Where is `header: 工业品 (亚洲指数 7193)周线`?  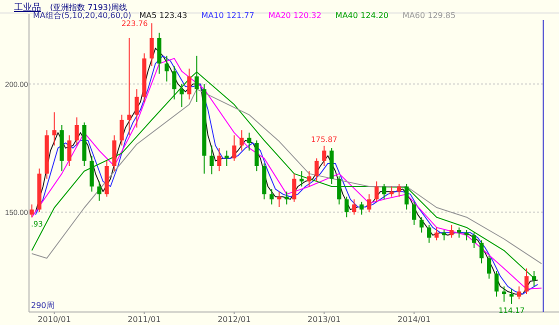 header: 工业品 (亚洲指数 7193)周线 is located at coordinates (71, 8).